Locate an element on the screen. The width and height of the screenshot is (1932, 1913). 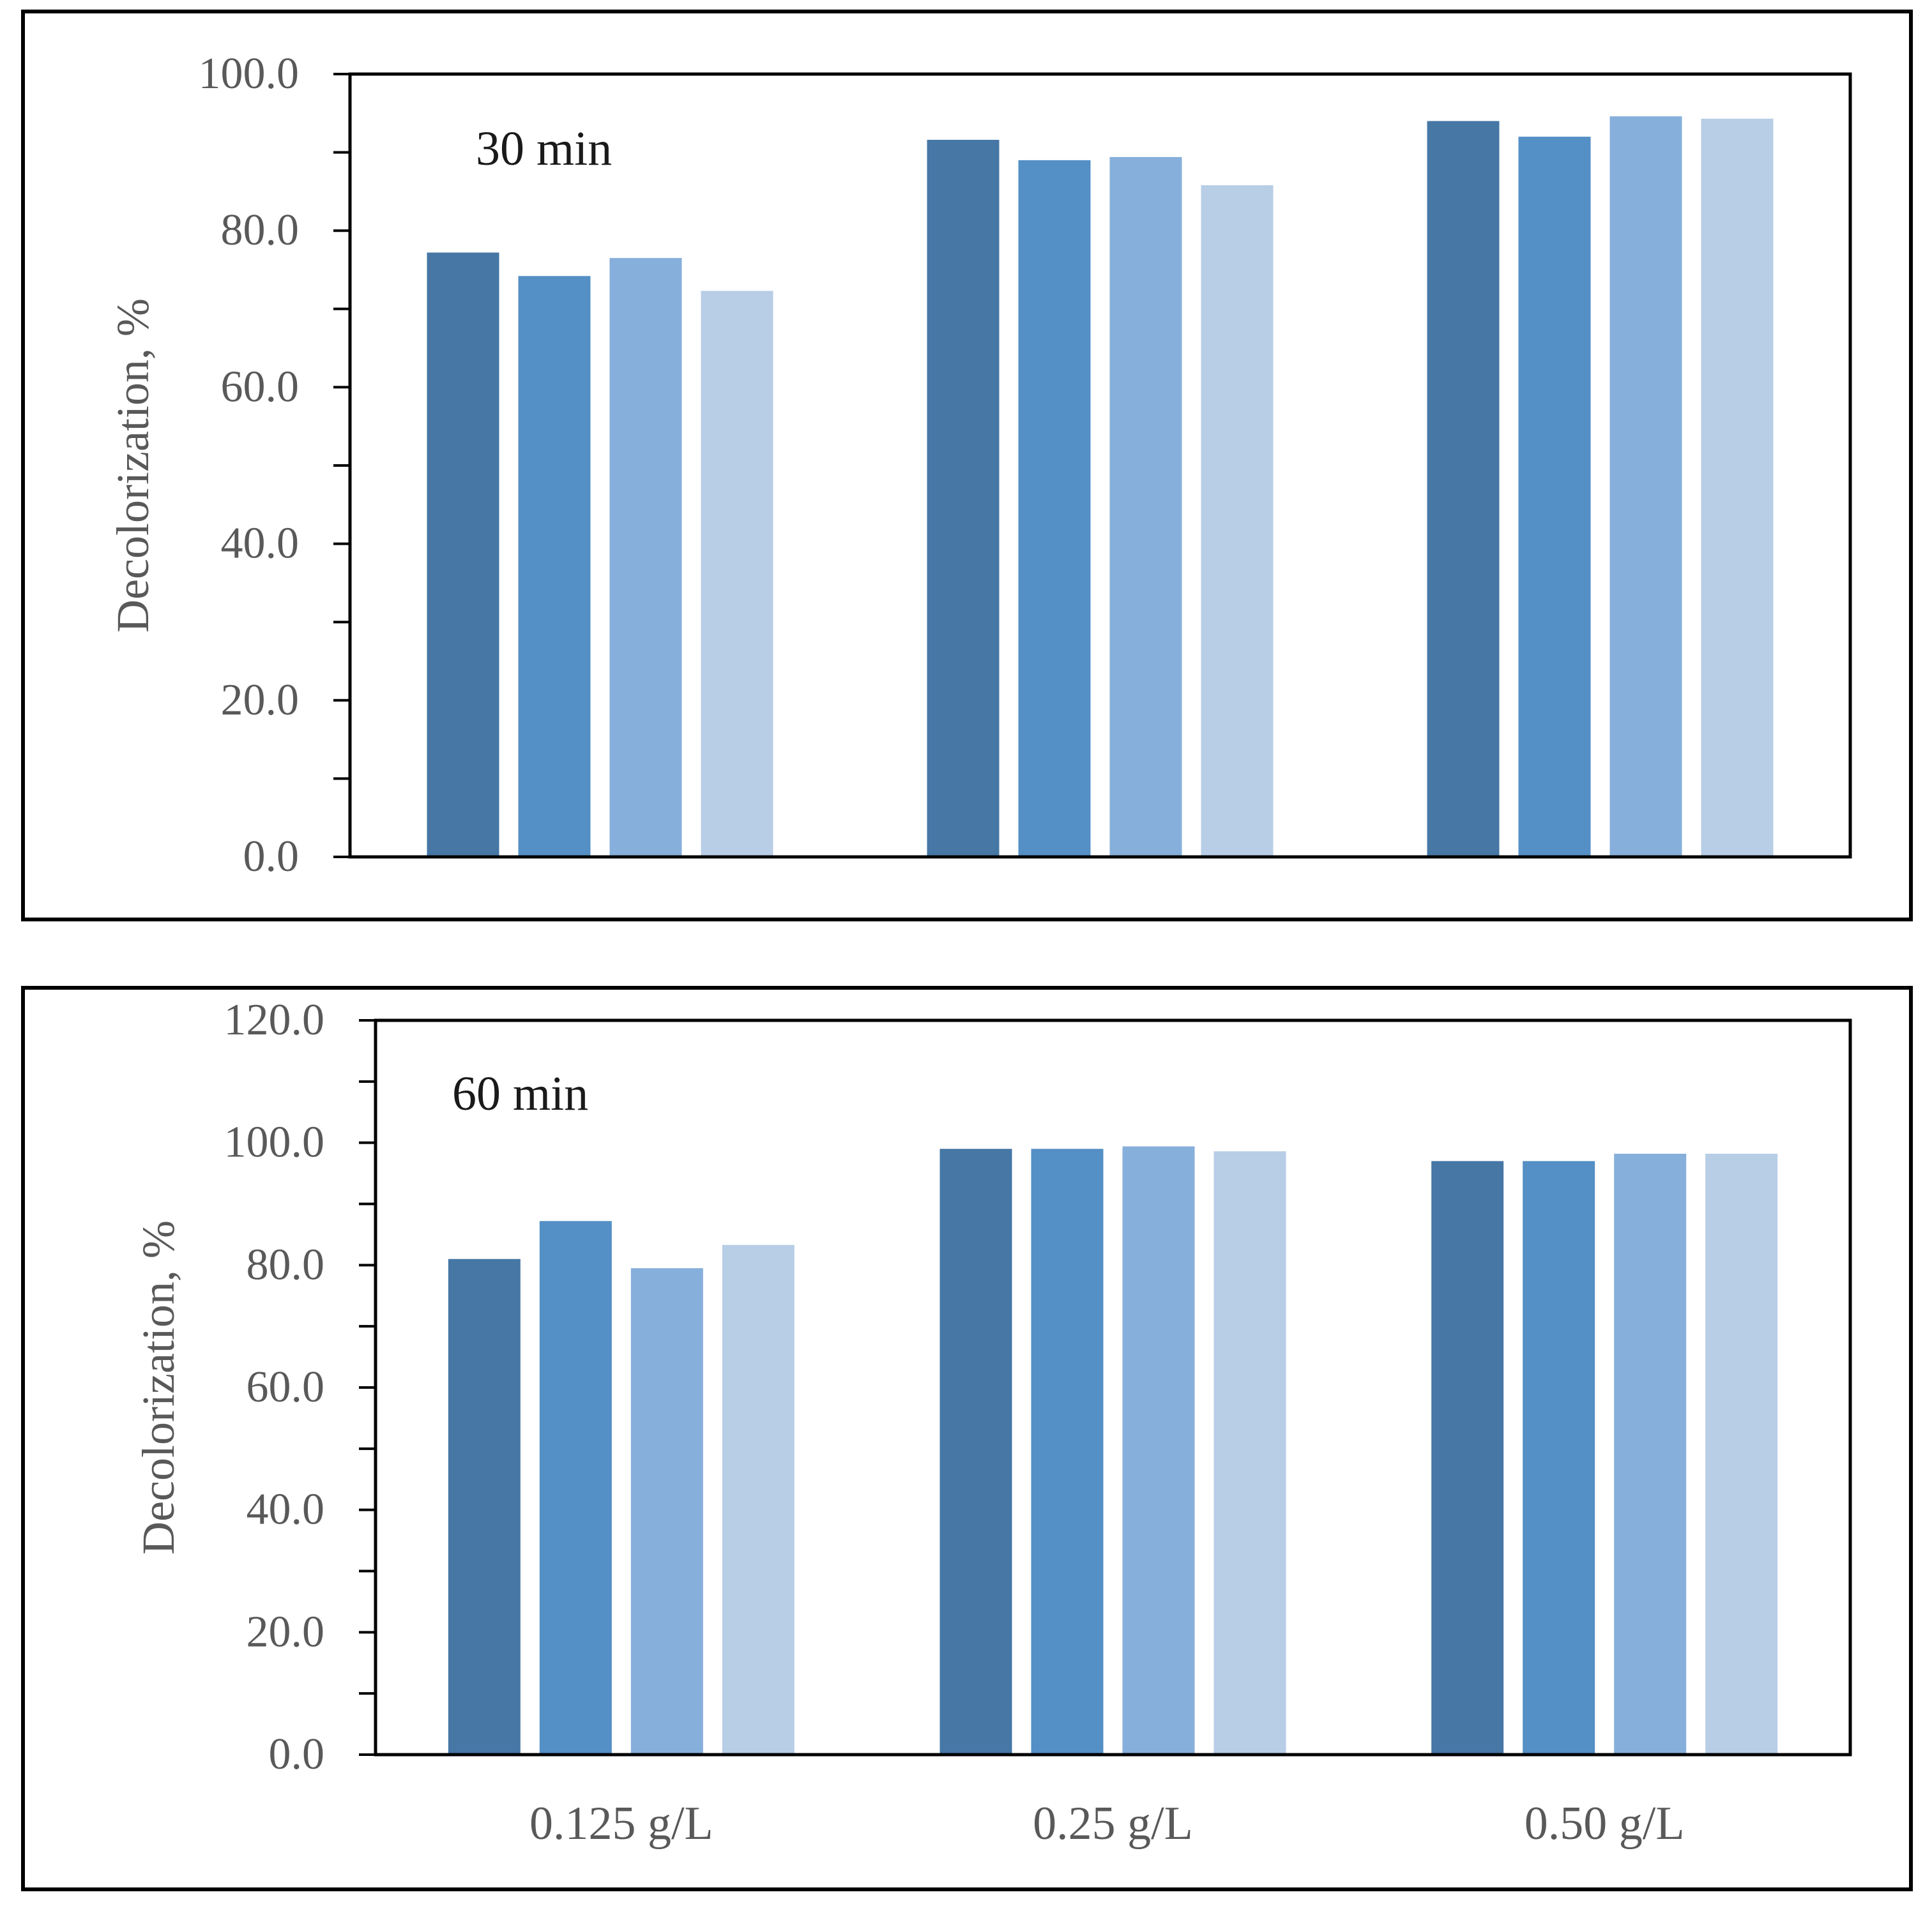
time-annotation: 30 min is located at coordinates (544, 149).